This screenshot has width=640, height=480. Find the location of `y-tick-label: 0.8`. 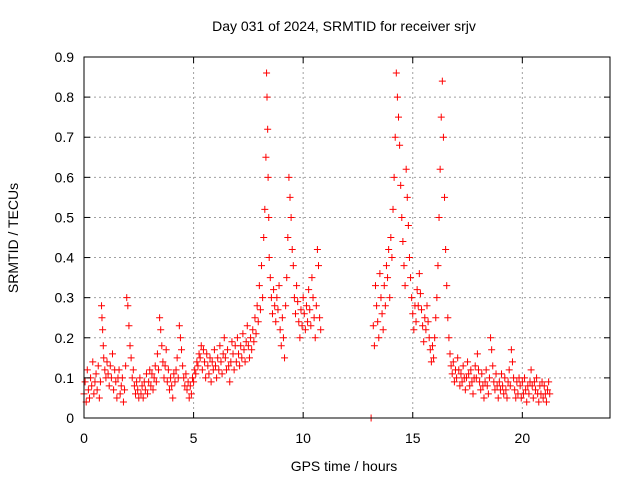

y-tick-label: 0.8 is located at coordinates (65, 97).